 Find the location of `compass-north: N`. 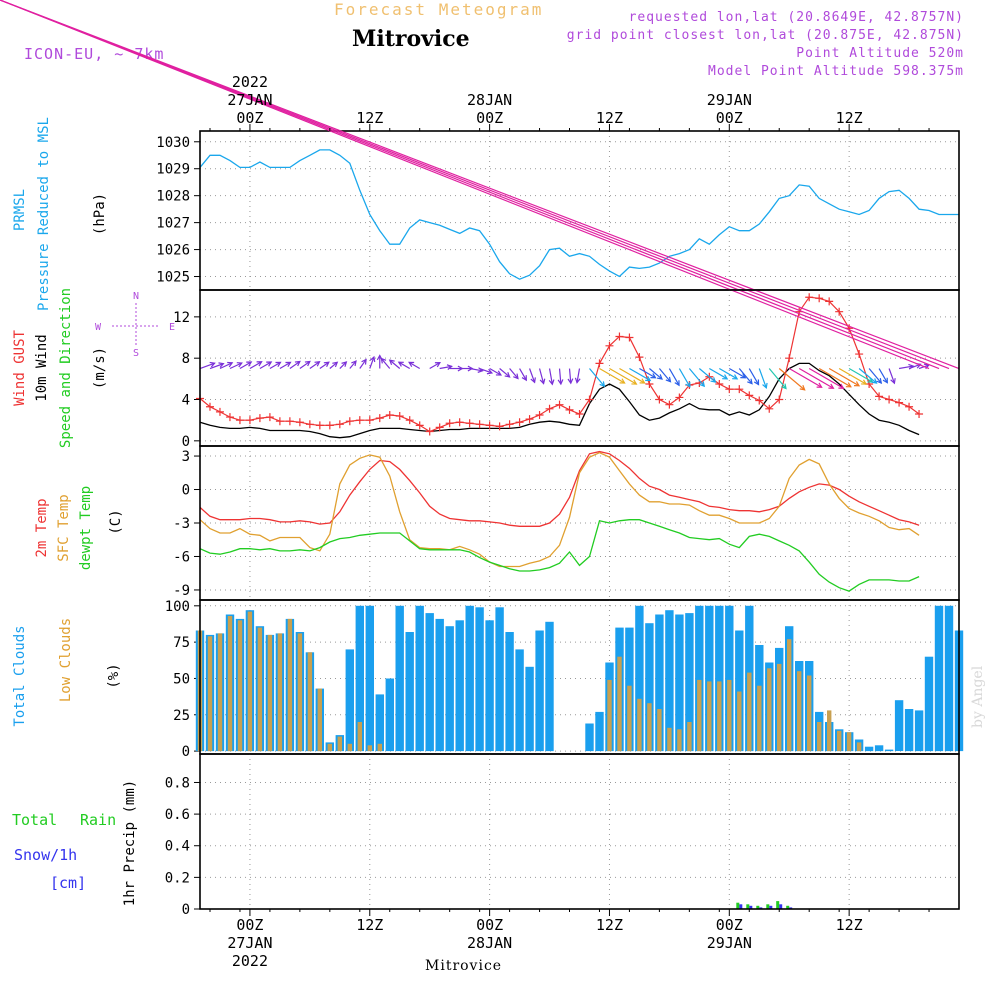

compass-north: N is located at coordinates (136, 296).